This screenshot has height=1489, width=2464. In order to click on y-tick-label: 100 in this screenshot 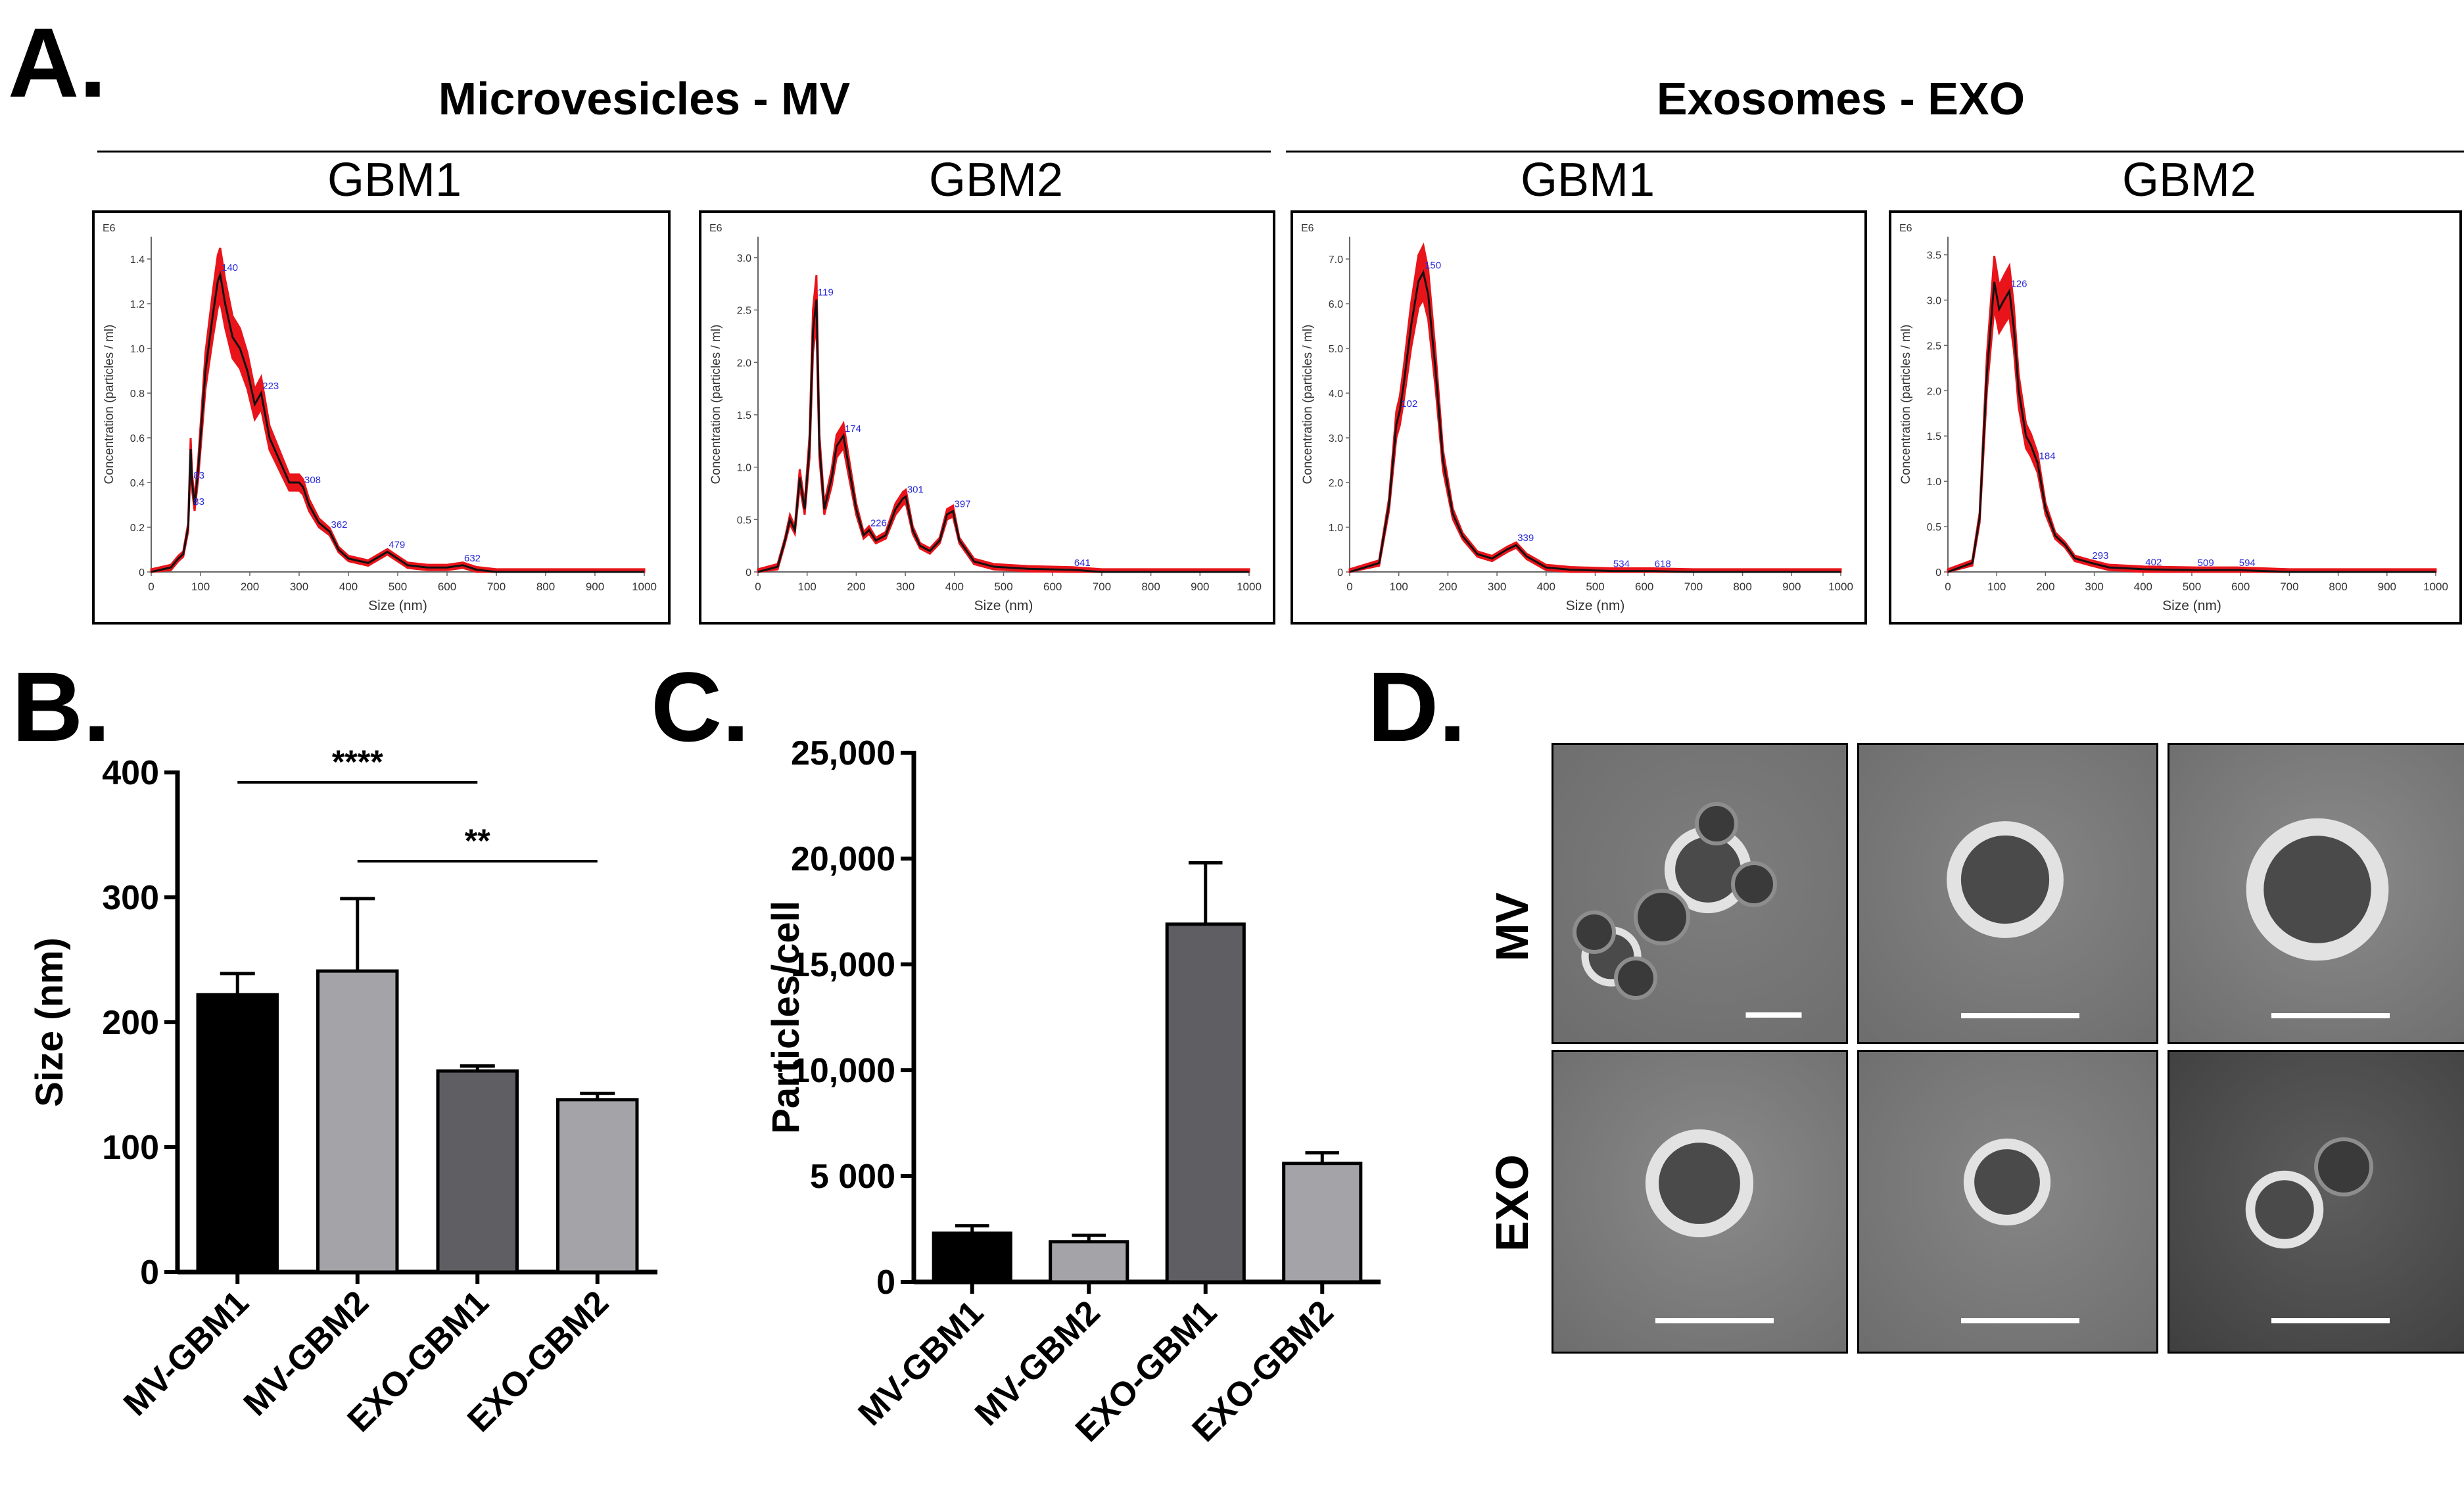, I will do `click(130, 1148)`.